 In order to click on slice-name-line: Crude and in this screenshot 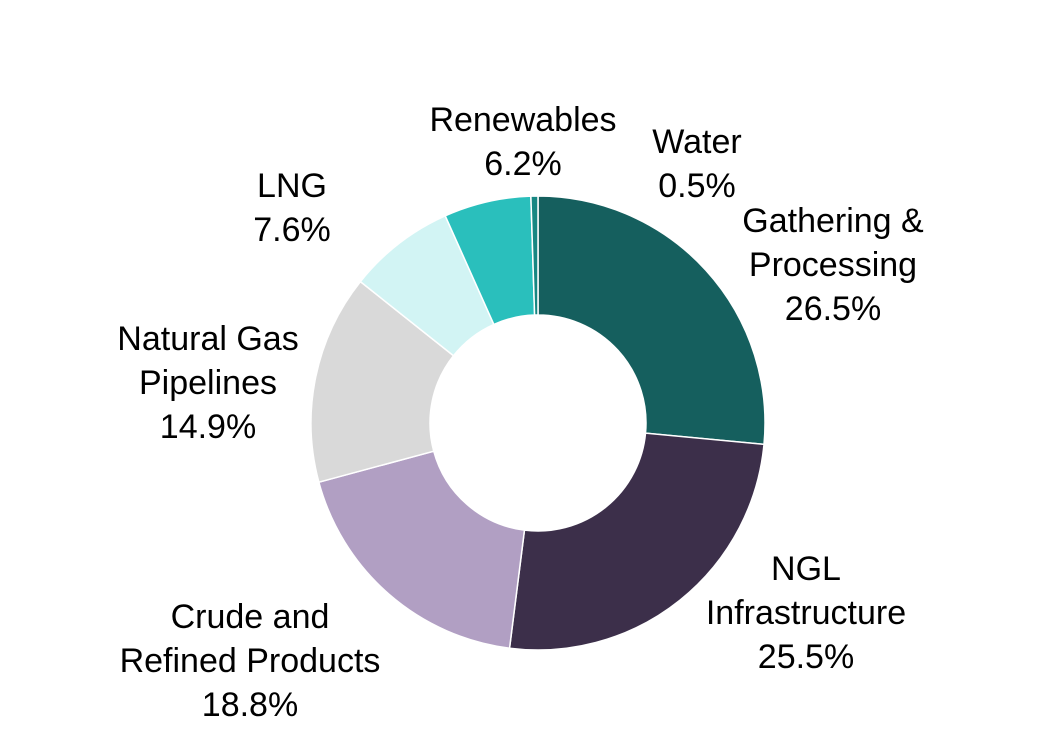, I will do `click(250, 617)`.